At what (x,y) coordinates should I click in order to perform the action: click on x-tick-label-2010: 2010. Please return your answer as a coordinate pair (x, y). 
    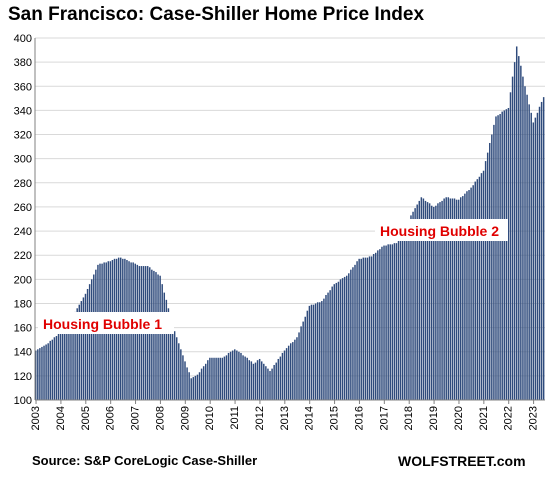
    Looking at the image, I should click on (210, 418).